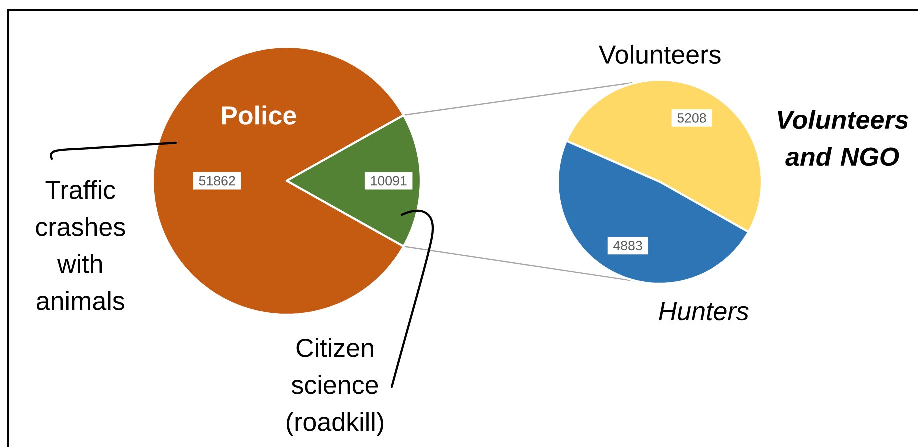  Describe the element at coordinates (843, 138) in the screenshot. I see `text: Volunteers and NGO` at that location.